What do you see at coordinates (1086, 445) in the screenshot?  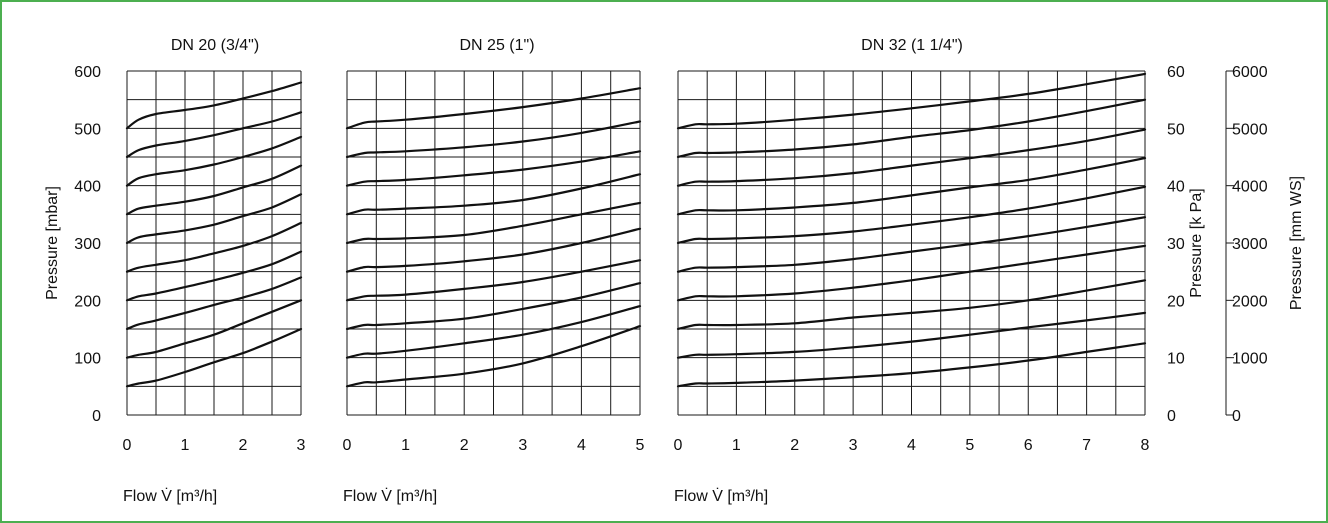 I see `x-tick-label: 7` at bounding box center [1086, 445].